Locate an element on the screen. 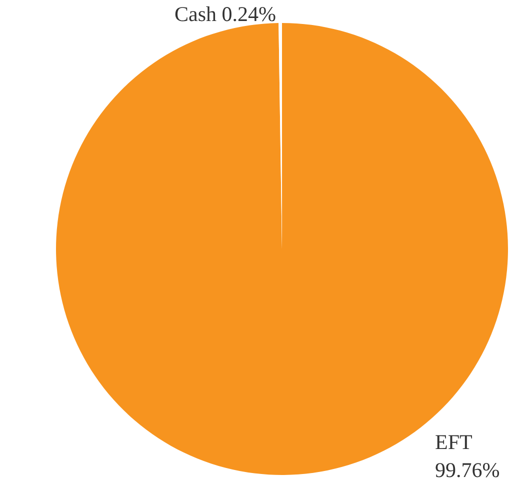  data-label: 99.76% is located at coordinates (467, 470).